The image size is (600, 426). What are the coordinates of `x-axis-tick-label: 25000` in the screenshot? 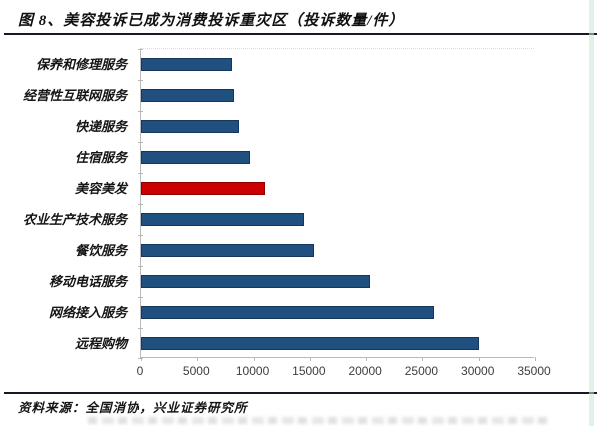 It's located at (421, 371).